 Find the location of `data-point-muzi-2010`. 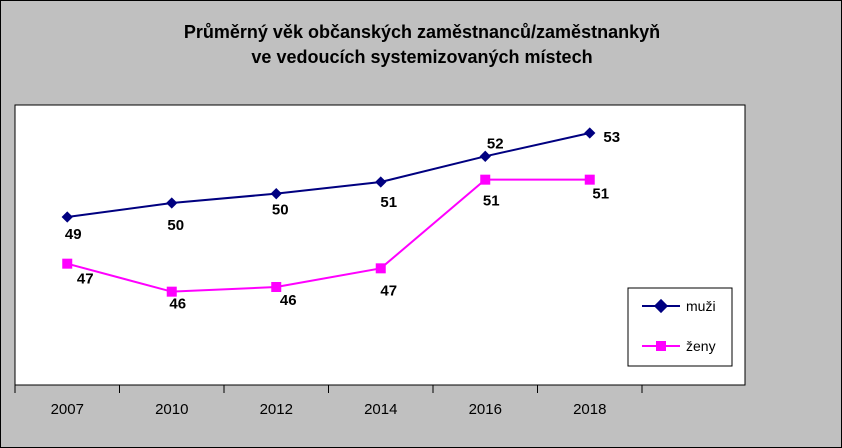

data-point-muzi-2010 is located at coordinates (172, 203).